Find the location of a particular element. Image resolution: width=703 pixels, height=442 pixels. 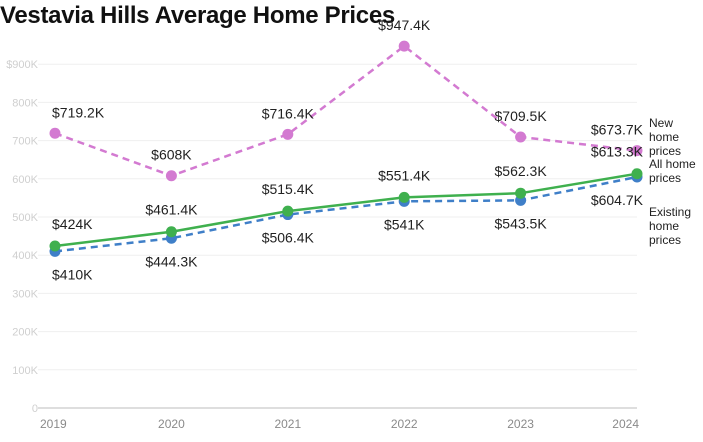

x-tick-label: 2023 is located at coordinates (520, 424).